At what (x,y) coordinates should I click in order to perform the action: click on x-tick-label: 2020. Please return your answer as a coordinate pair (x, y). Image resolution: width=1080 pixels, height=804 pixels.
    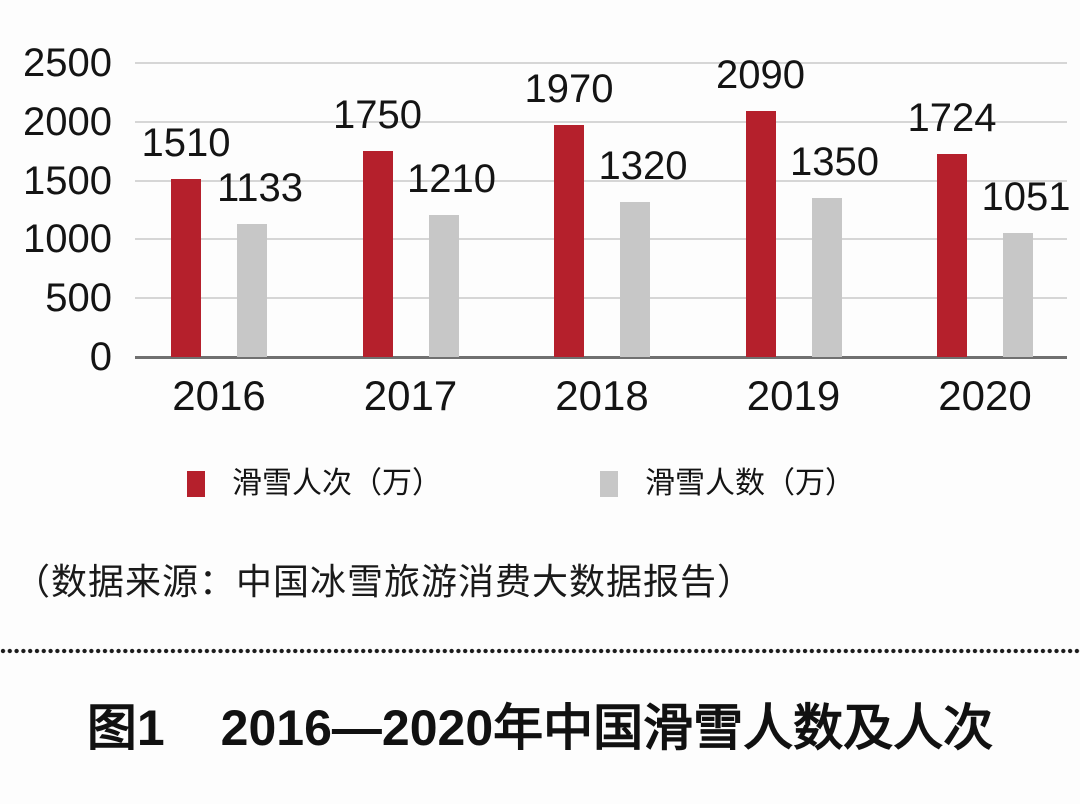
    Looking at the image, I should click on (985, 395).